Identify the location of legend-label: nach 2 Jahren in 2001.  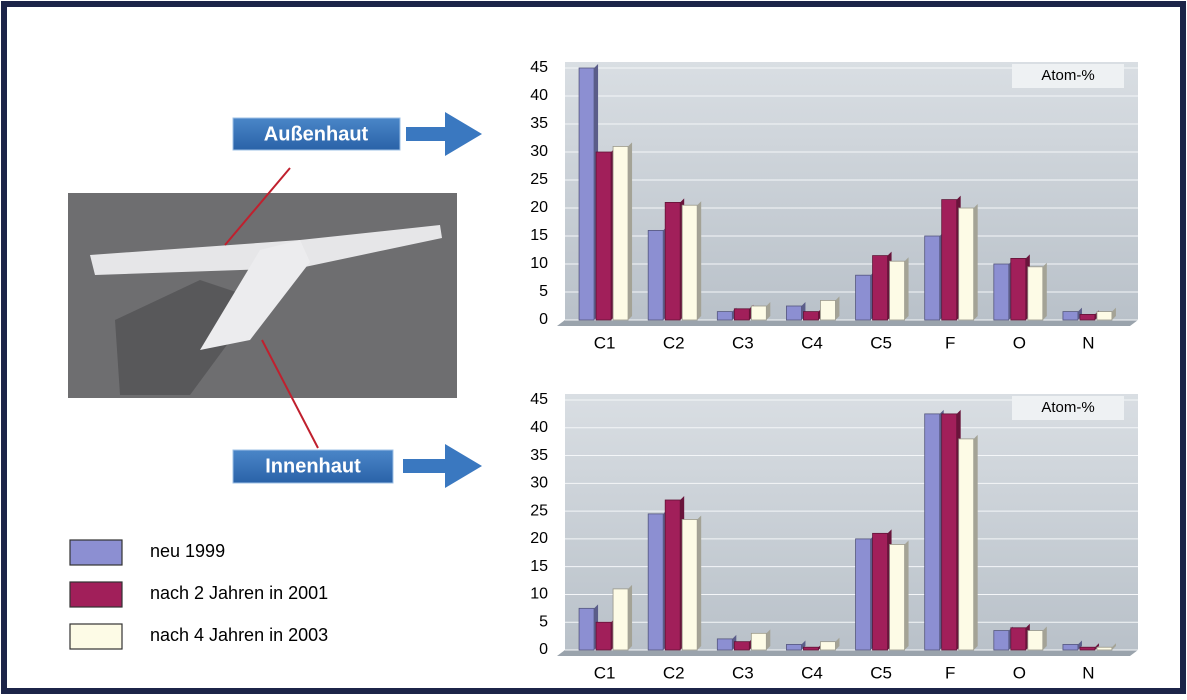
(239, 593).